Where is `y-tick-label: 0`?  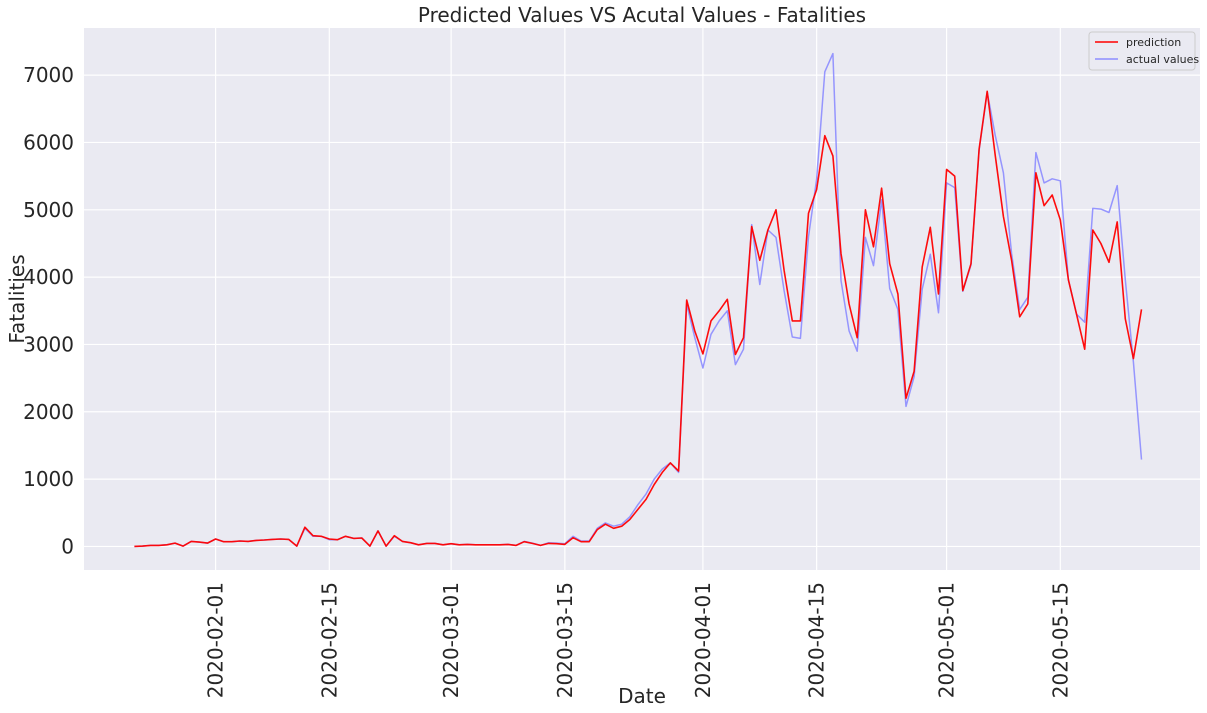 y-tick-label: 0 is located at coordinates (67, 546).